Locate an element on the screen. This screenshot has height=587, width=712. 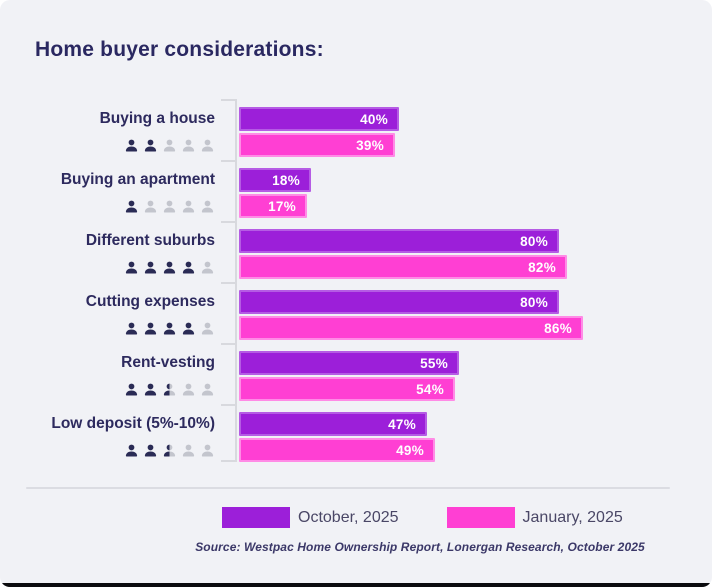
category-labels: Buying a house is located at coordinates (117, 129).